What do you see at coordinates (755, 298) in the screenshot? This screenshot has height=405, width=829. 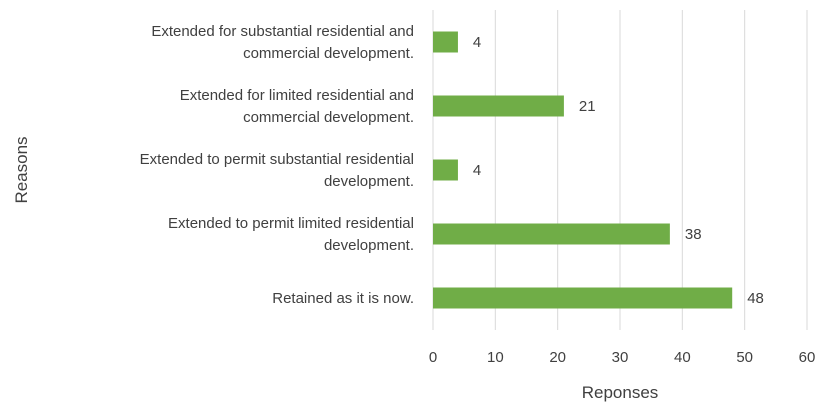 I see `data-label: 48` at bounding box center [755, 298].